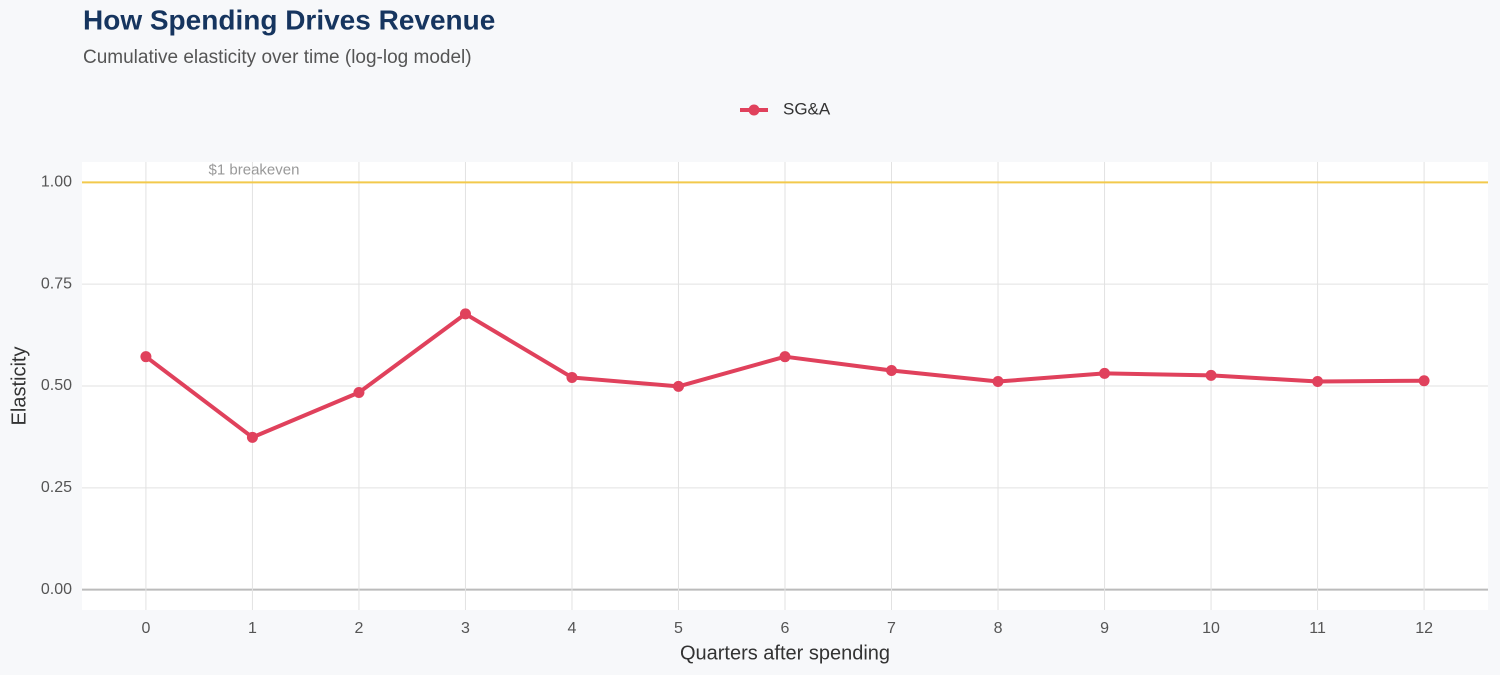  What do you see at coordinates (678, 628) in the screenshot?
I see `x-tick-label: 5` at bounding box center [678, 628].